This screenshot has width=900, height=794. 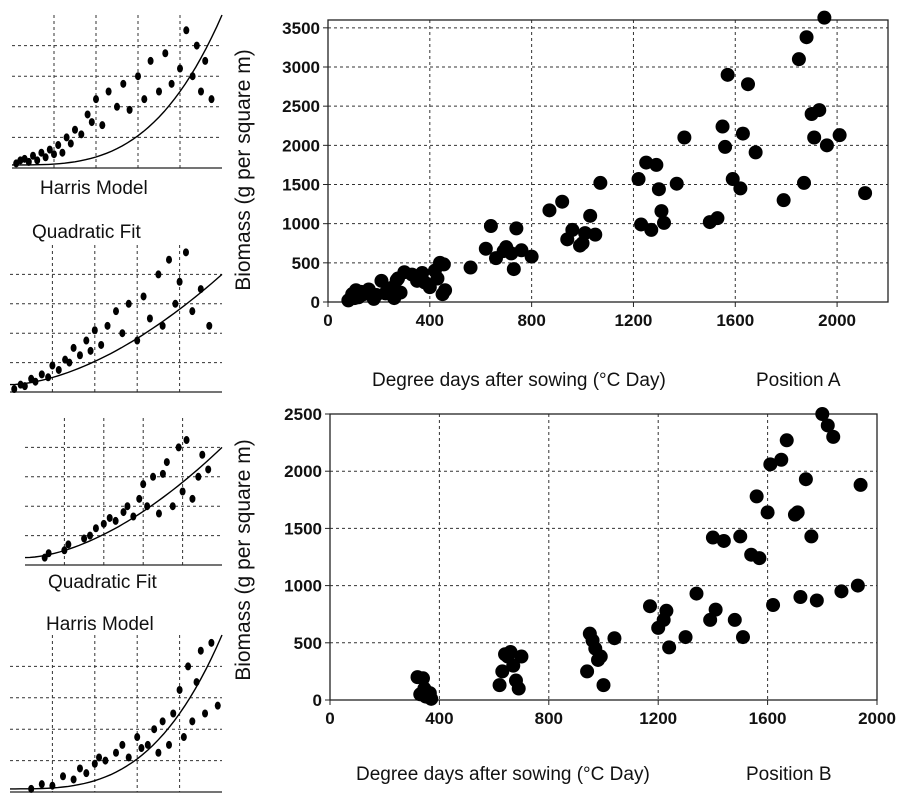 I want to click on fit-curve, so click(x=123, y=502).